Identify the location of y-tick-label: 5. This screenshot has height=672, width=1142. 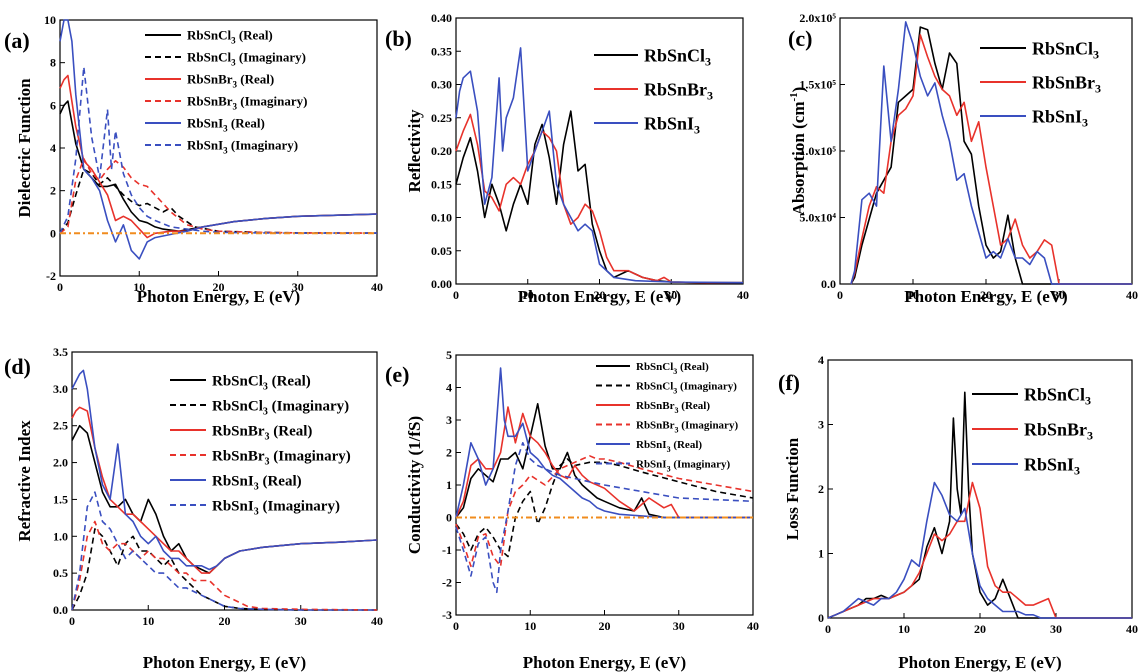
(449, 355).